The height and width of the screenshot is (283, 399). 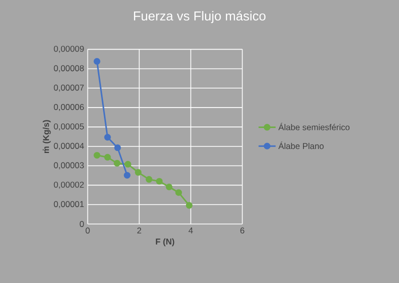 I want to click on y-tick-label: 0, so click(x=82, y=224).